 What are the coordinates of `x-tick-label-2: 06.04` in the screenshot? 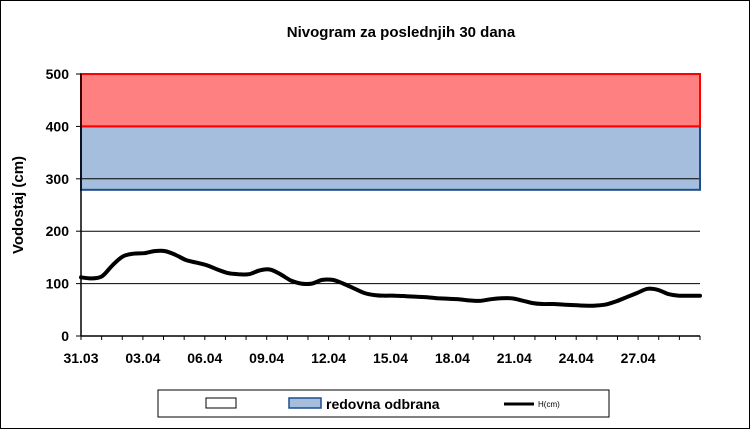 It's located at (204, 358).